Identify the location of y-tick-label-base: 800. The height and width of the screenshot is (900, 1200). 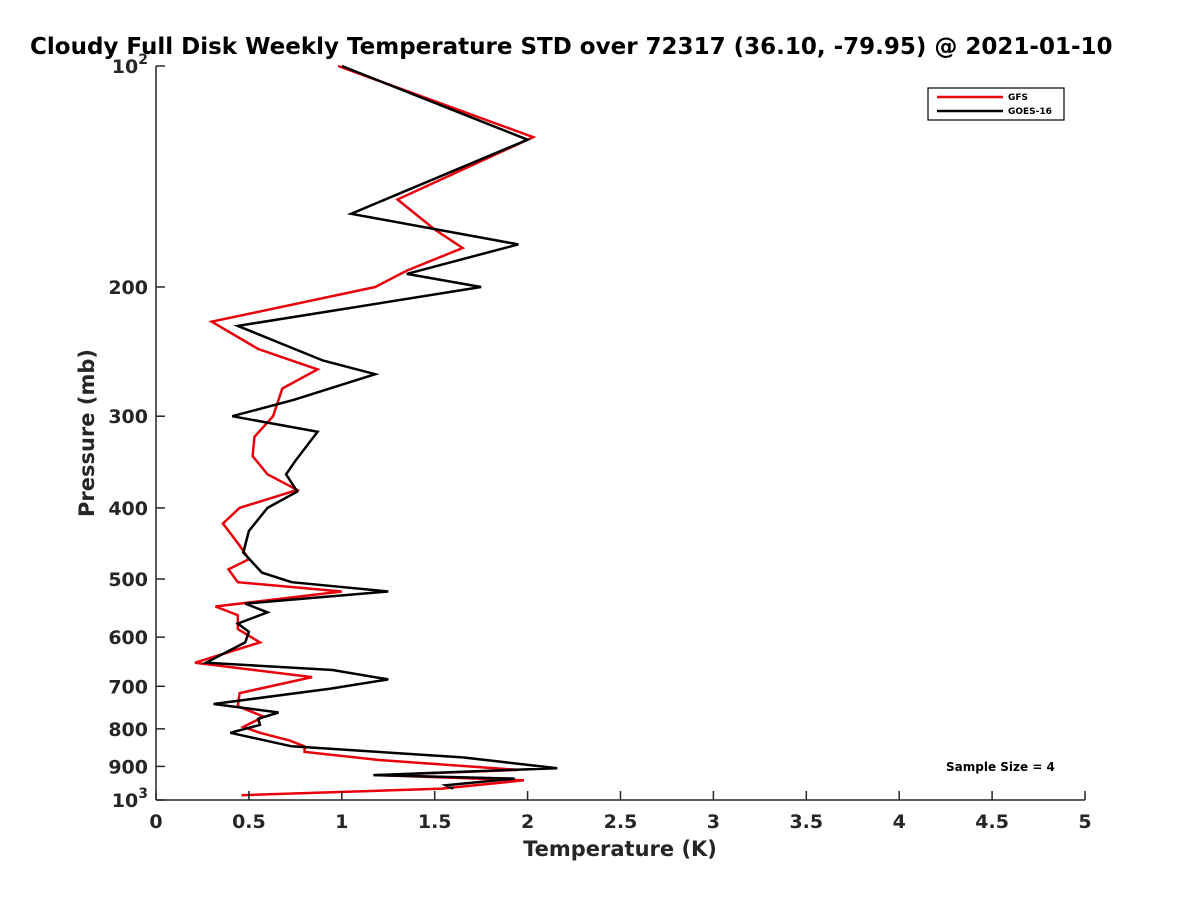
(128, 730).